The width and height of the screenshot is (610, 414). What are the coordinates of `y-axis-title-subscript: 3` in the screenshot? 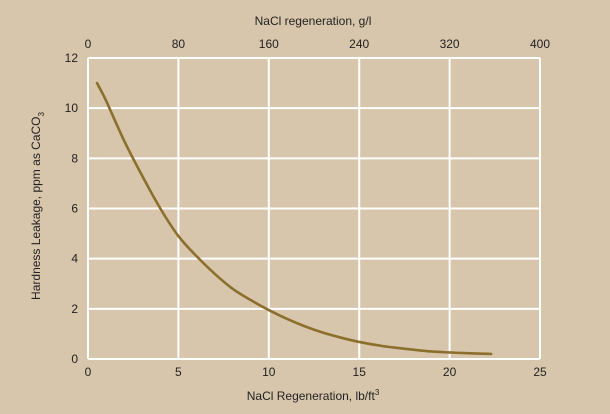 It's located at (41, 114).